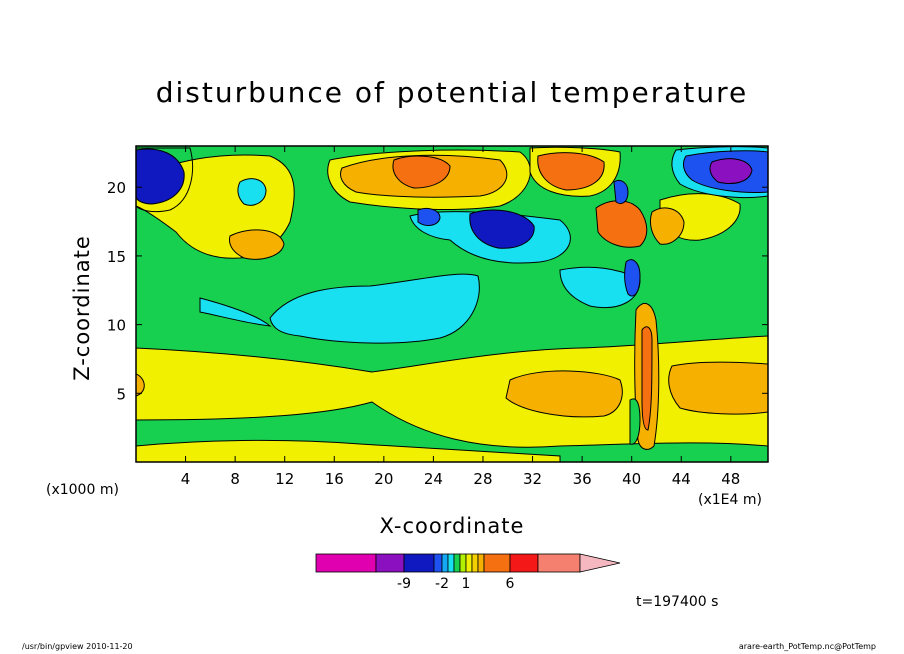 Image resolution: width=904 pixels, height=654 pixels. Describe the element at coordinates (730, 479) in the screenshot. I see `x-tick-label: 48` at that location.